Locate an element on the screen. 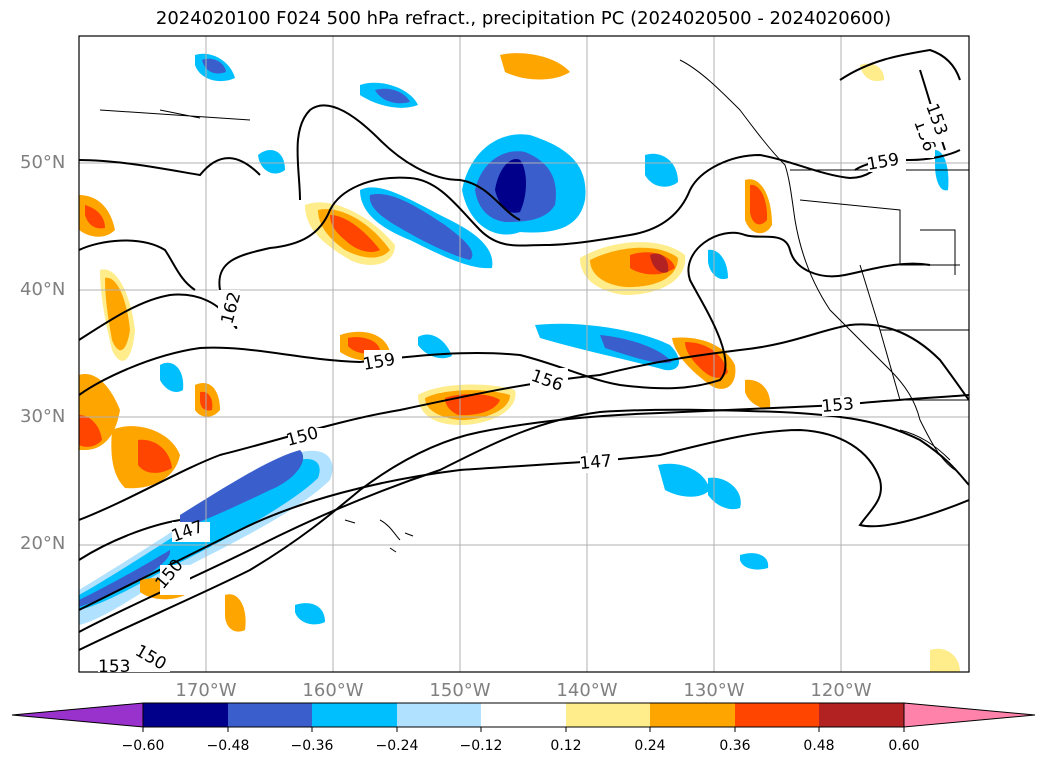 The width and height of the screenshot is (1047, 765). colorbar-tick-label: 0.48 is located at coordinates (819, 746).